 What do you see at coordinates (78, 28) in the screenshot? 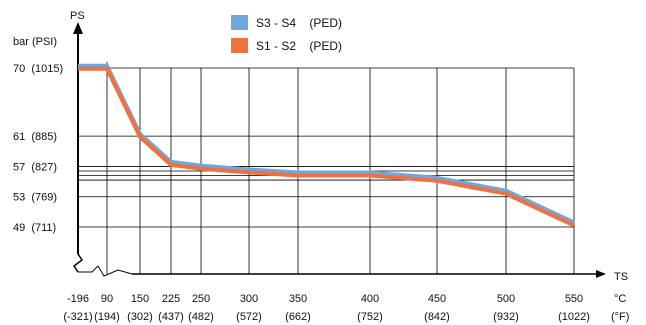
I see `y-axis-arrow-icon` at bounding box center [78, 28].